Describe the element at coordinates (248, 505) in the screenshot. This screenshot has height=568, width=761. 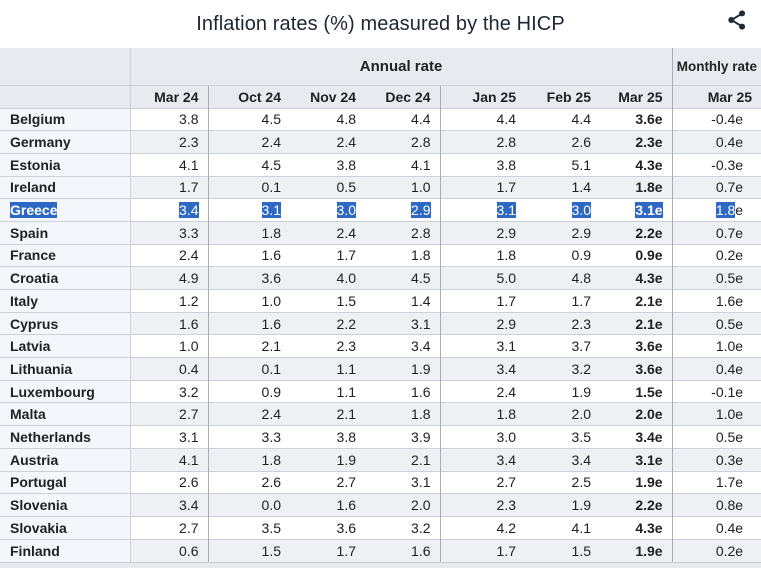
I see `annual-value-cell: 0.0` at that location.